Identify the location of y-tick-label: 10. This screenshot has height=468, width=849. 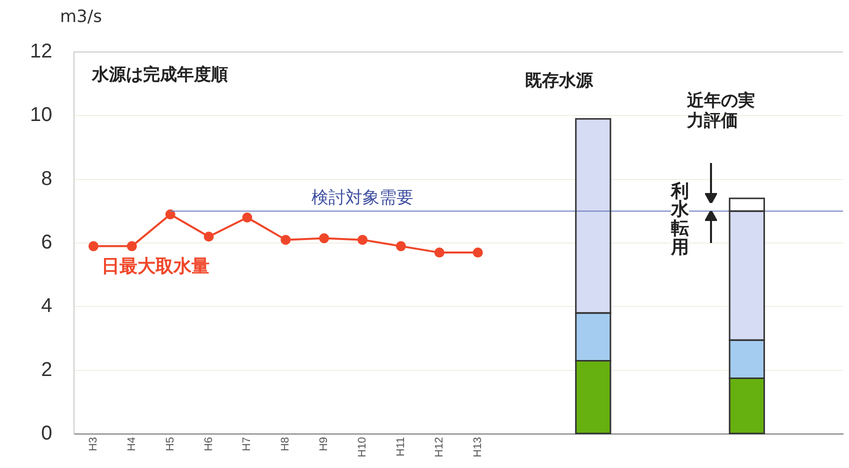
(41, 115).